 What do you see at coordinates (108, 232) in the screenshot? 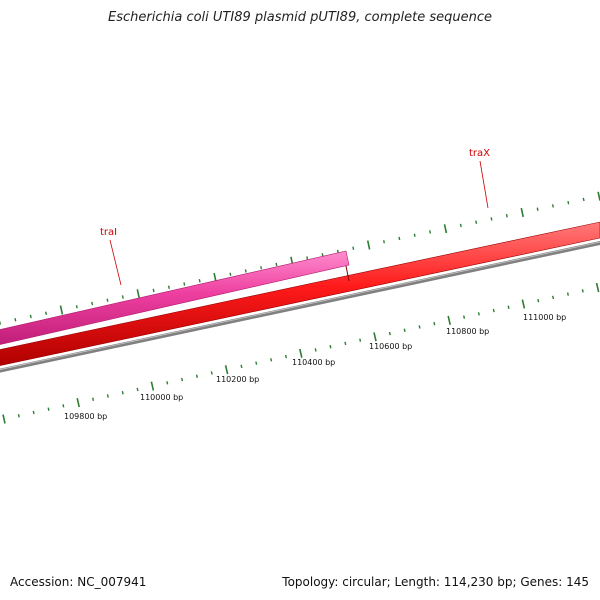
I see `gene-label-trai: traI` at bounding box center [108, 232].